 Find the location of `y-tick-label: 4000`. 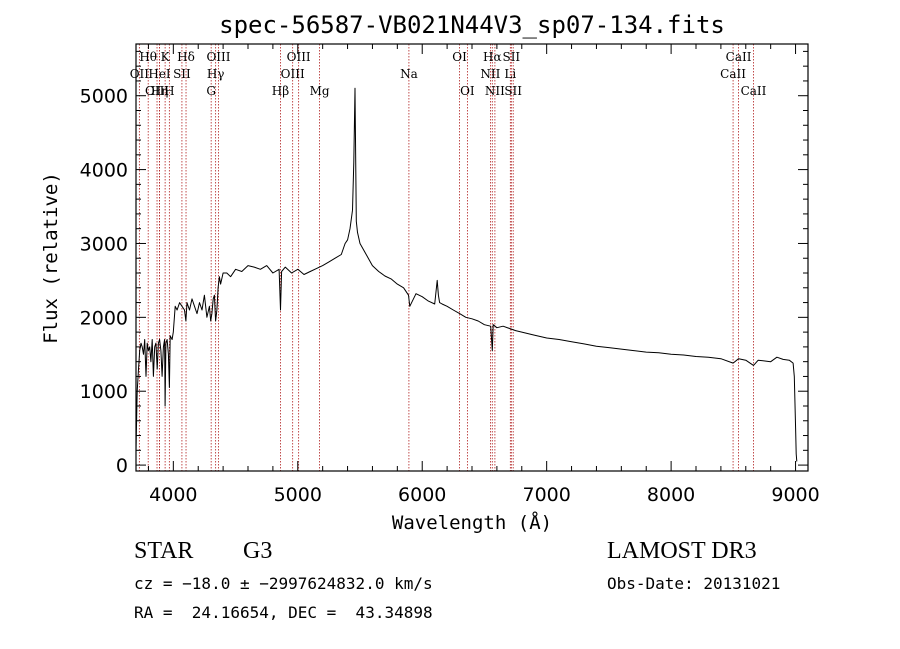

y-tick-label: 4000 is located at coordinates (104, 171).